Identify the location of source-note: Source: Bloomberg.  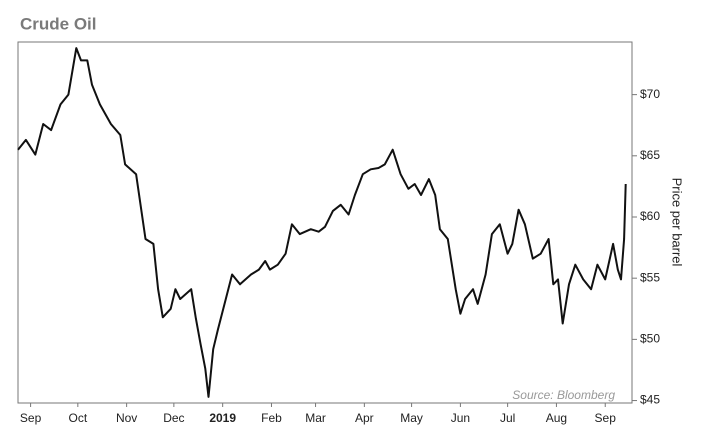
(563, 395).